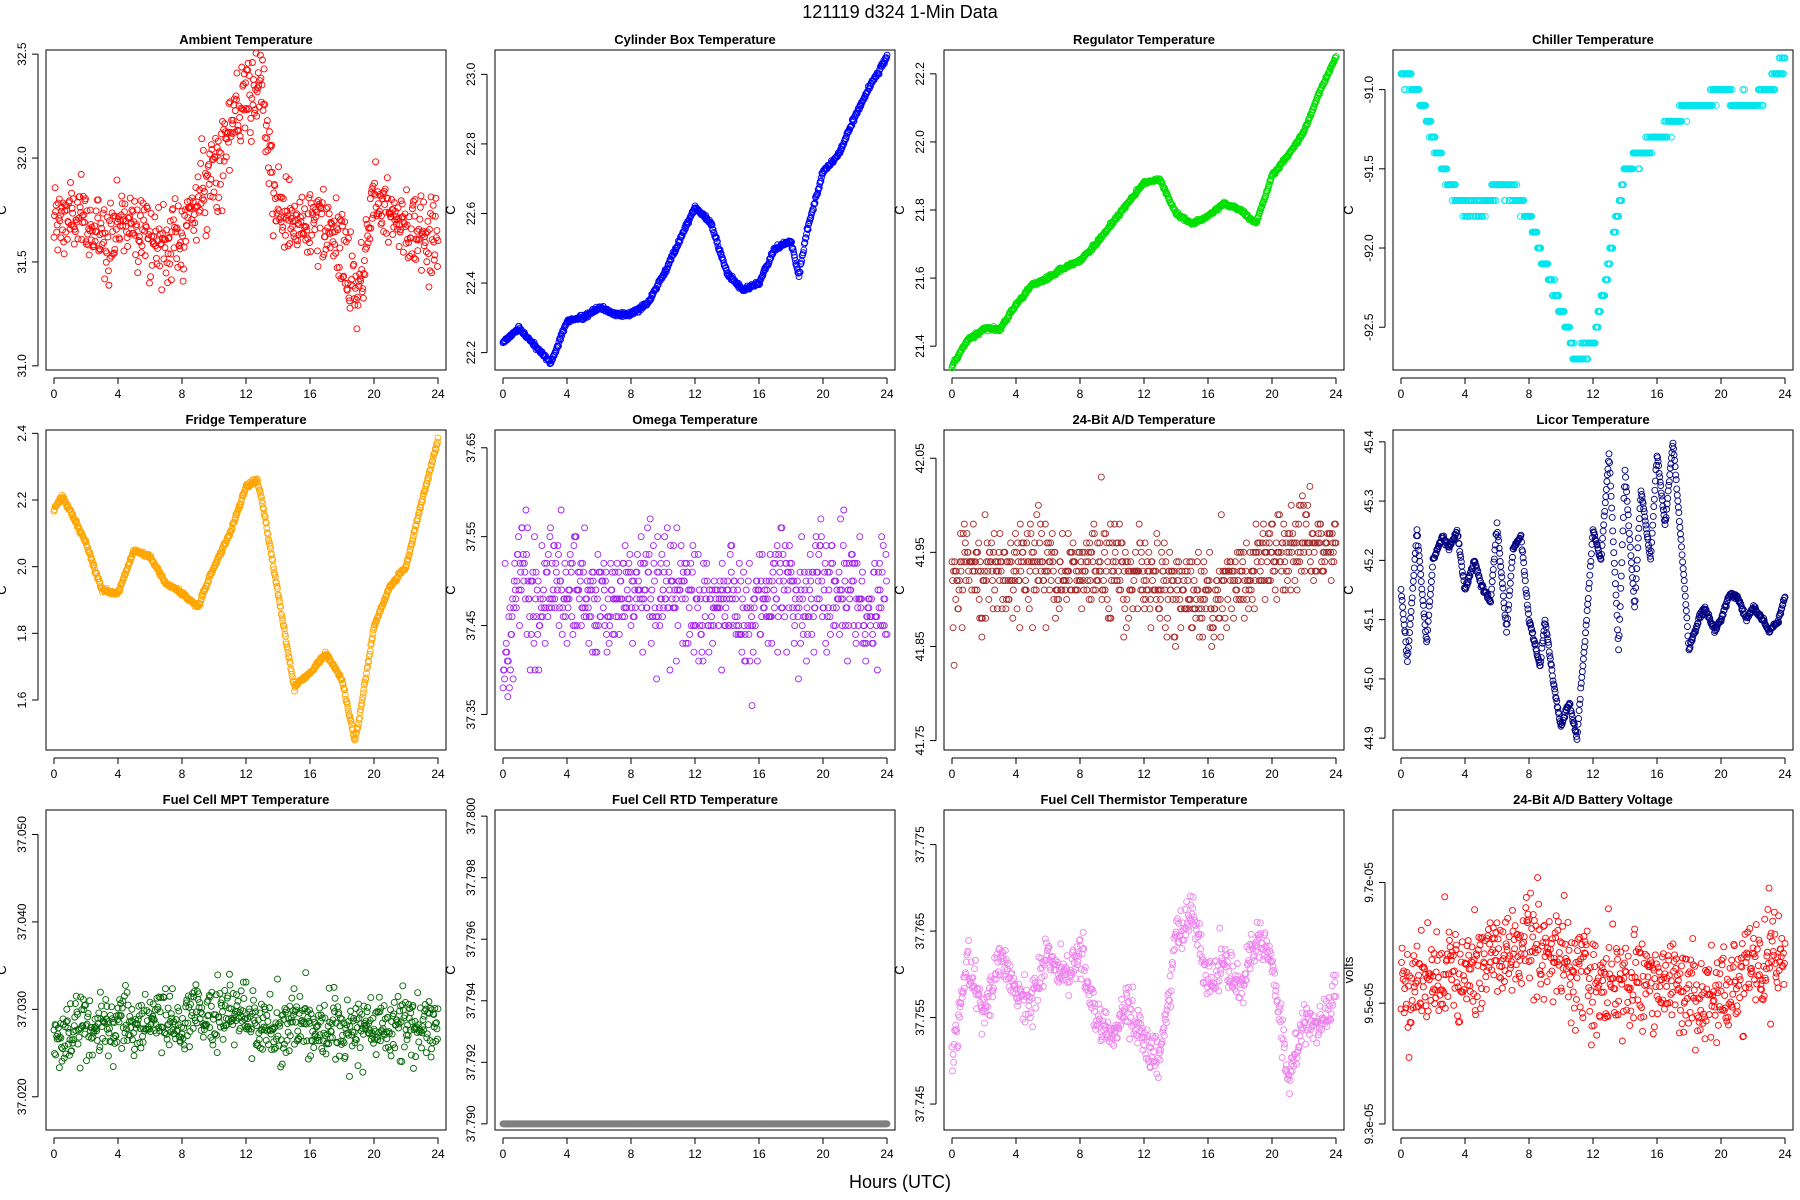  Describe the element at coordinates (823, 394) in the screenshot. I see `x-tick-label: 20` at that location.